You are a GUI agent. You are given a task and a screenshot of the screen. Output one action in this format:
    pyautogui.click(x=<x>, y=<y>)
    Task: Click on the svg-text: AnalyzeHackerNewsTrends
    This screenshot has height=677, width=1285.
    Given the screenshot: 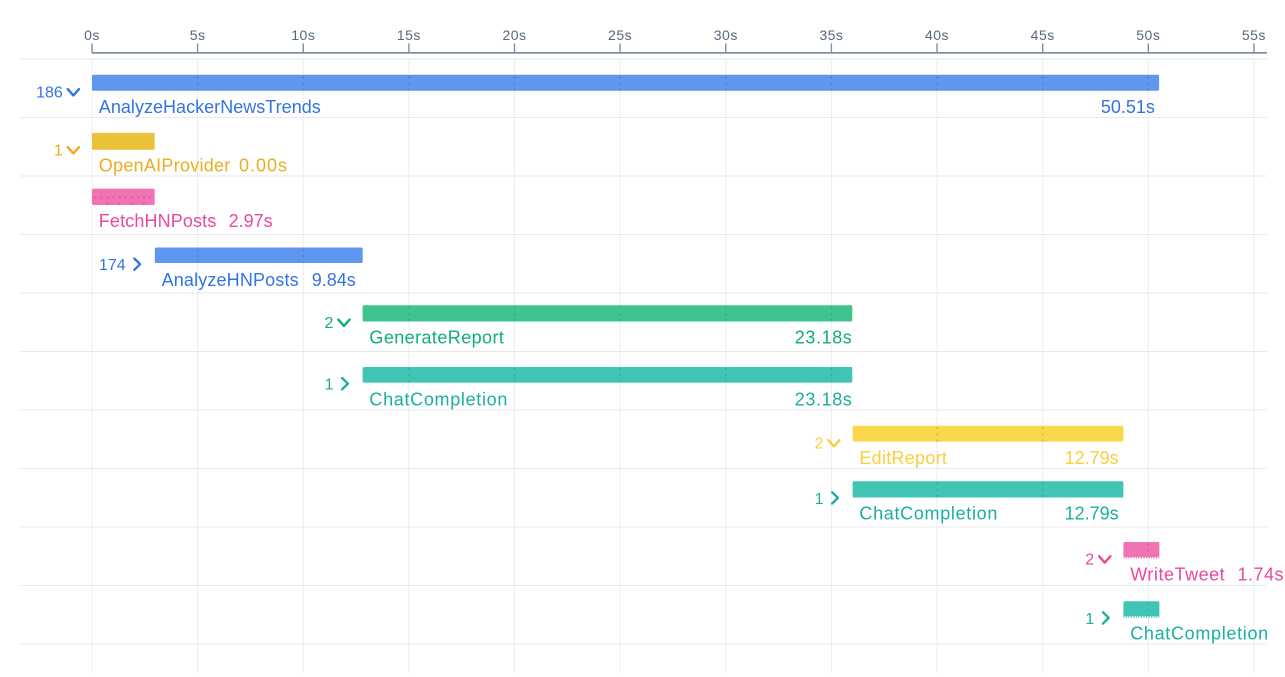 What is the action you would take?
    pyautogui.click(x=210, y=107)
    